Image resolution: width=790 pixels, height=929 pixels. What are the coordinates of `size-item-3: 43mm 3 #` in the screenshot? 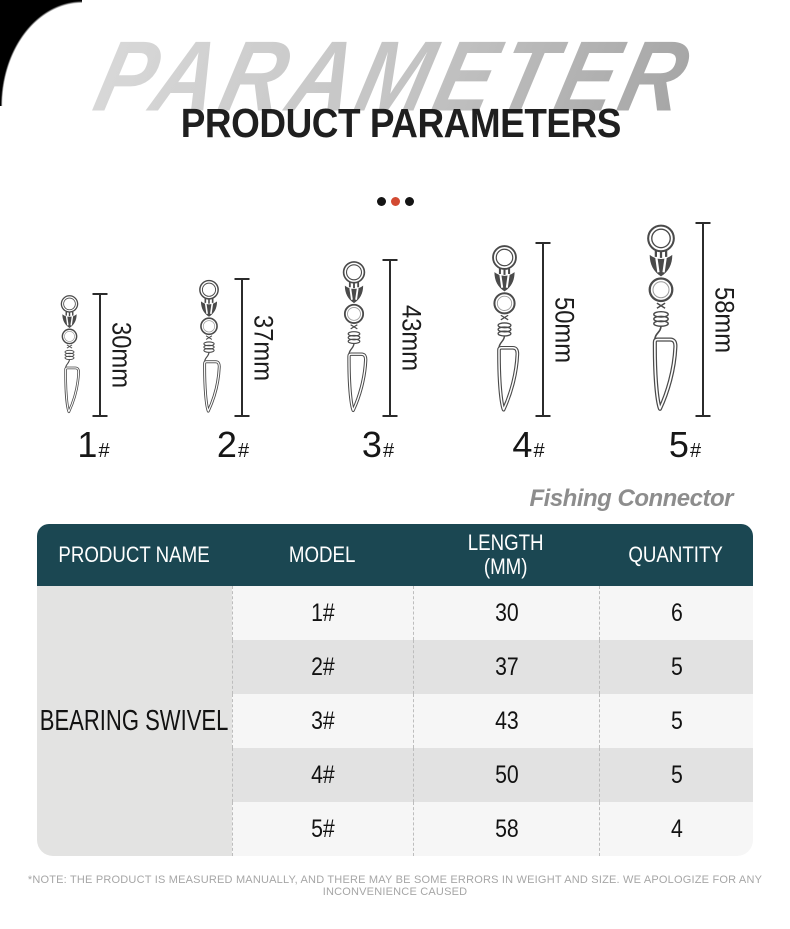 It's located at (378, 362).